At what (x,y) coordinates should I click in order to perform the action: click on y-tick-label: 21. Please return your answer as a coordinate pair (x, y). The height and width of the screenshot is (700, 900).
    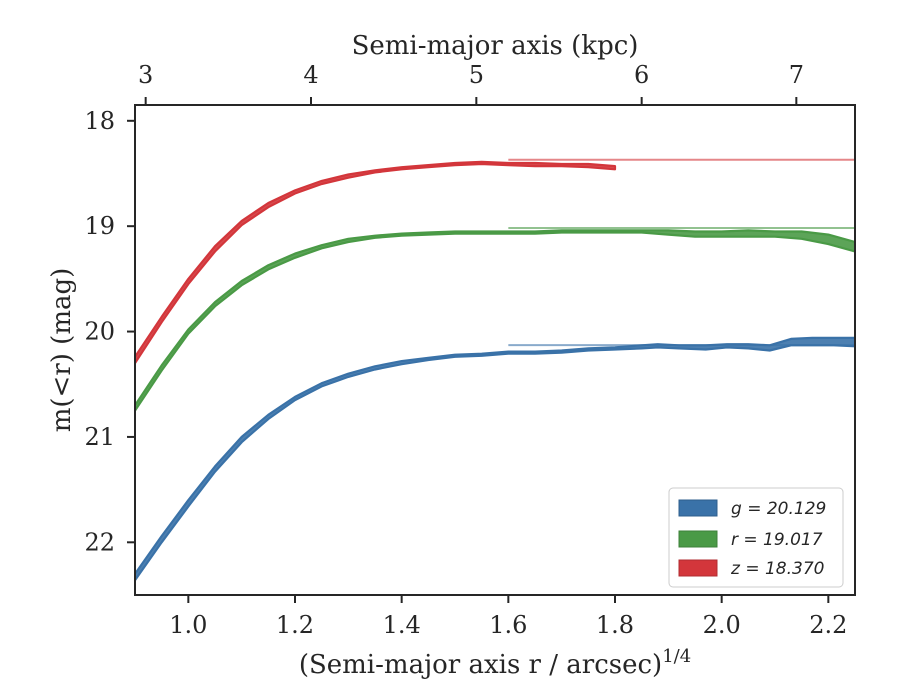
    Looking at the image, I should click on (99, 437).